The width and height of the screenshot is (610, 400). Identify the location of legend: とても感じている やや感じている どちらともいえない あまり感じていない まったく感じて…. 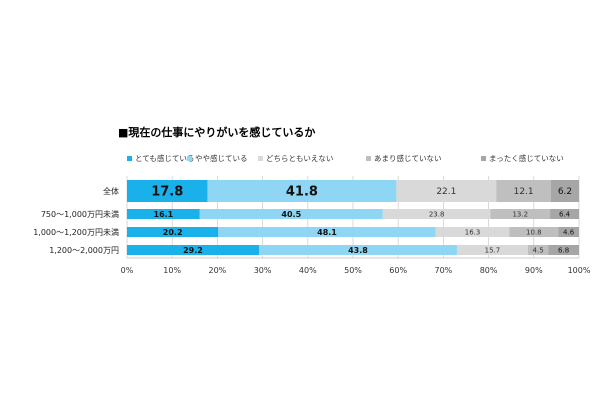
(345, 158).